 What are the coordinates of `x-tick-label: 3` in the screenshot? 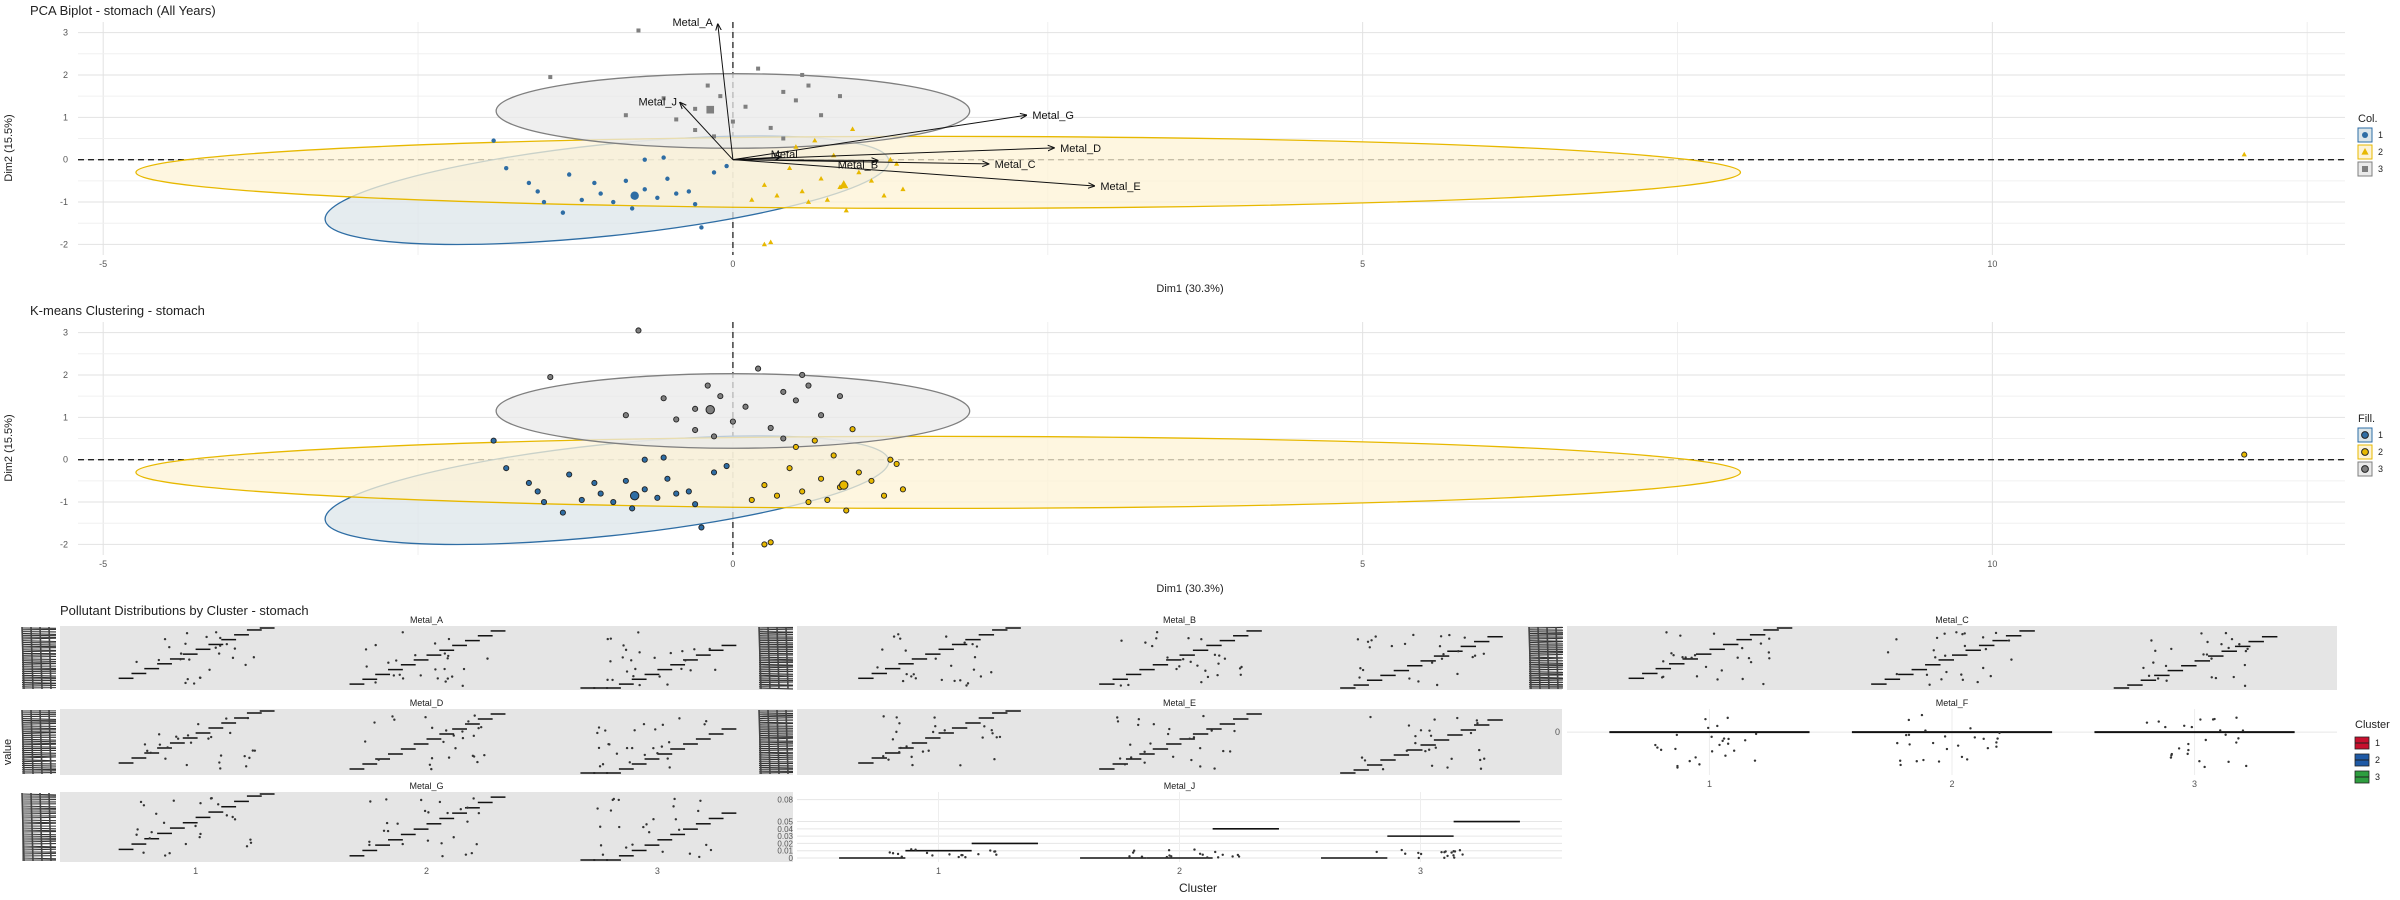 It's located at (1420, 871).